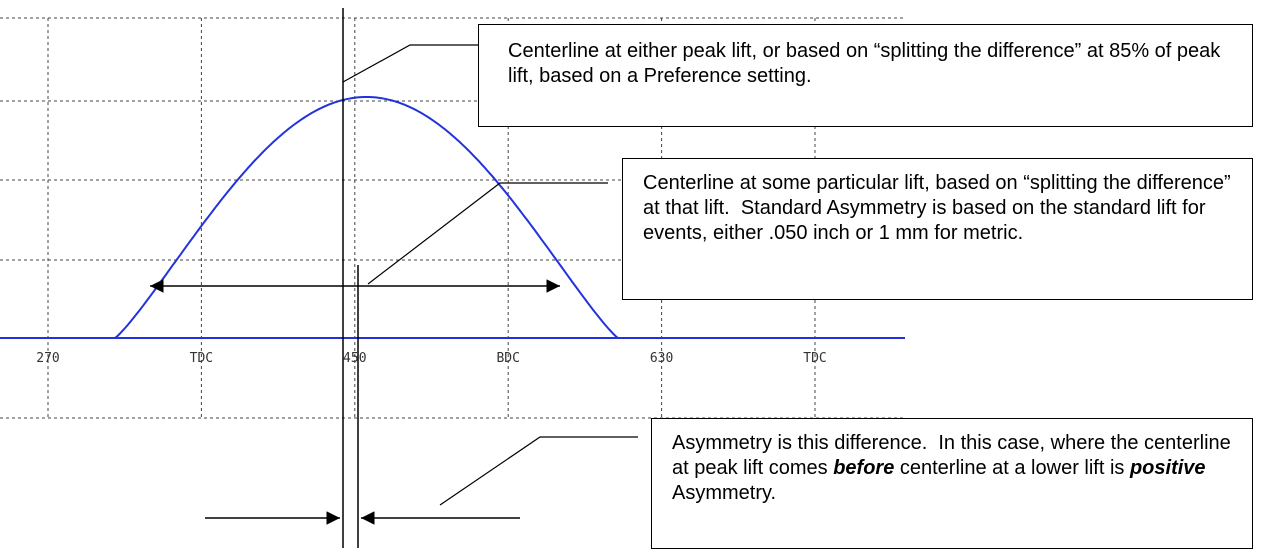 The image size is (1270, 552). I want to click on axis-label: 270, so click(47, 358).